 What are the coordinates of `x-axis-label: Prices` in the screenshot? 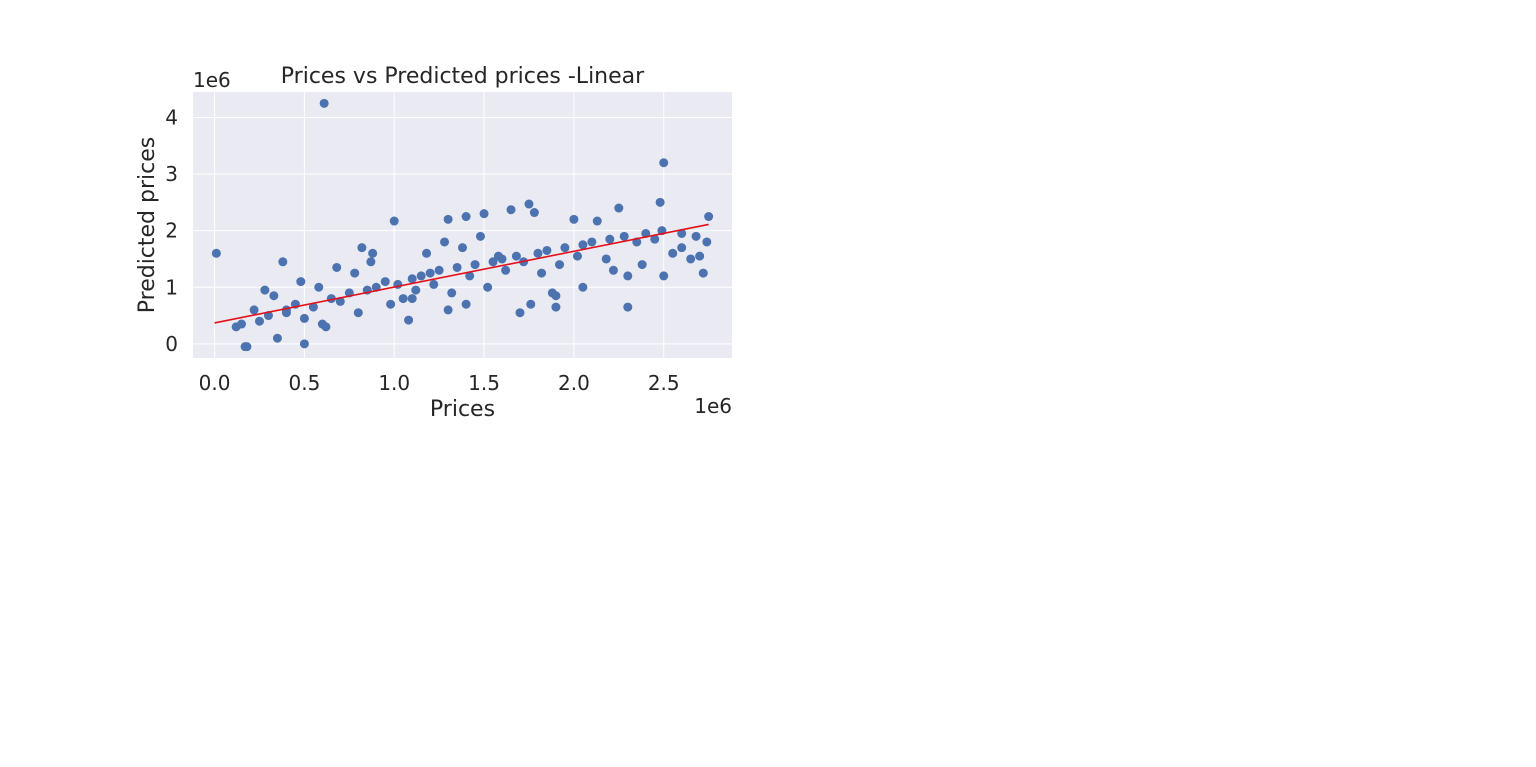 It's located at (462, 409).